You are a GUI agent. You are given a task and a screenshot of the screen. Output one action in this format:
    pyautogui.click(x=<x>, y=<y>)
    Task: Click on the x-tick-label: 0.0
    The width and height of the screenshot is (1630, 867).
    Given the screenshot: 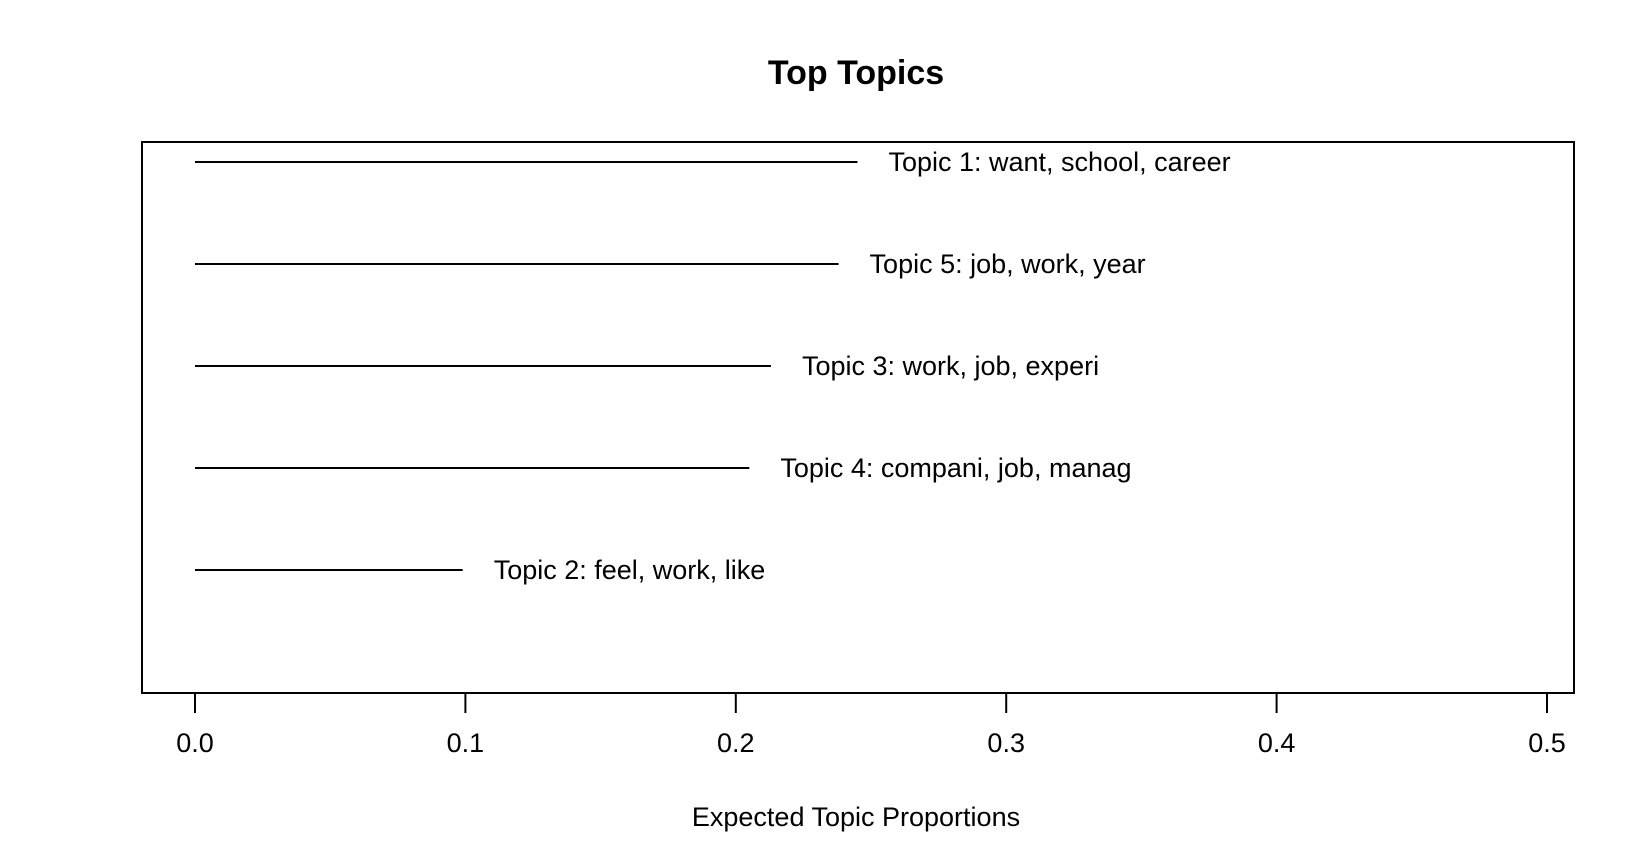 What is the action you would take?
    pyautogui.click(x=195, y=743)
    